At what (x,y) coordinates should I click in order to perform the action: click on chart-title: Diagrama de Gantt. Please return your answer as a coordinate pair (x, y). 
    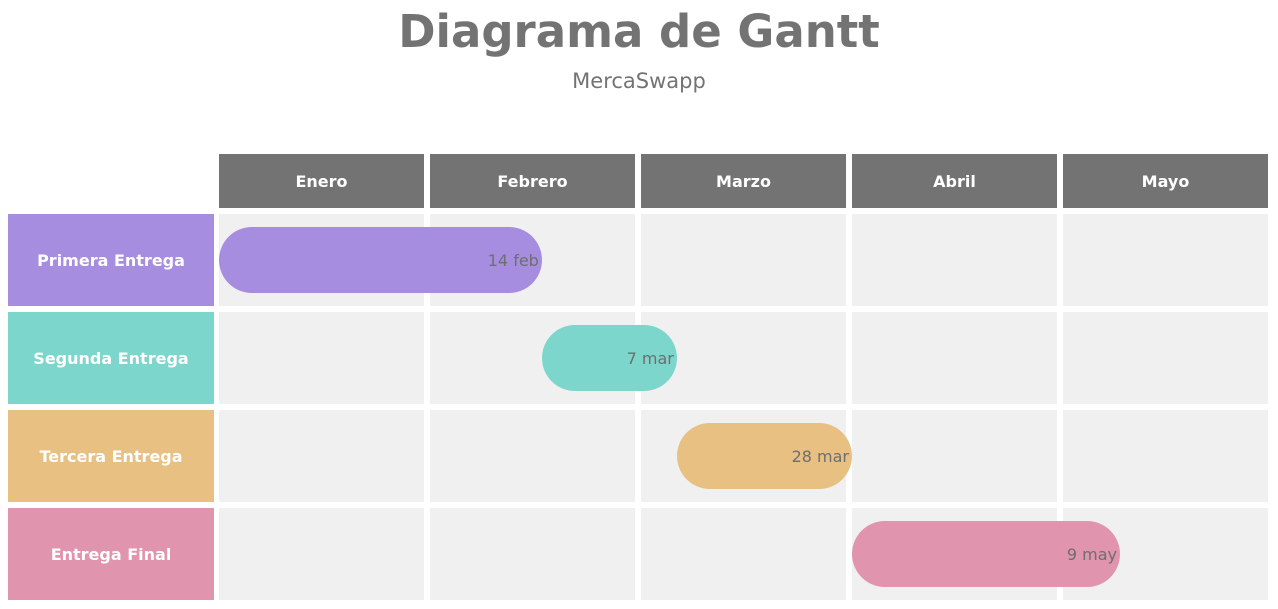
    Looking at the image, I should click on (639, 31).